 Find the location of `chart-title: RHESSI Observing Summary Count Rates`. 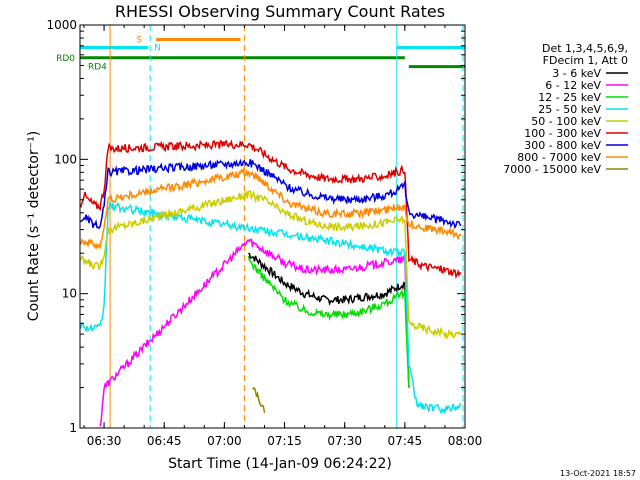

chart-title: RHESSI Observing Summary Count Rates is located at coordinates (280, 11).